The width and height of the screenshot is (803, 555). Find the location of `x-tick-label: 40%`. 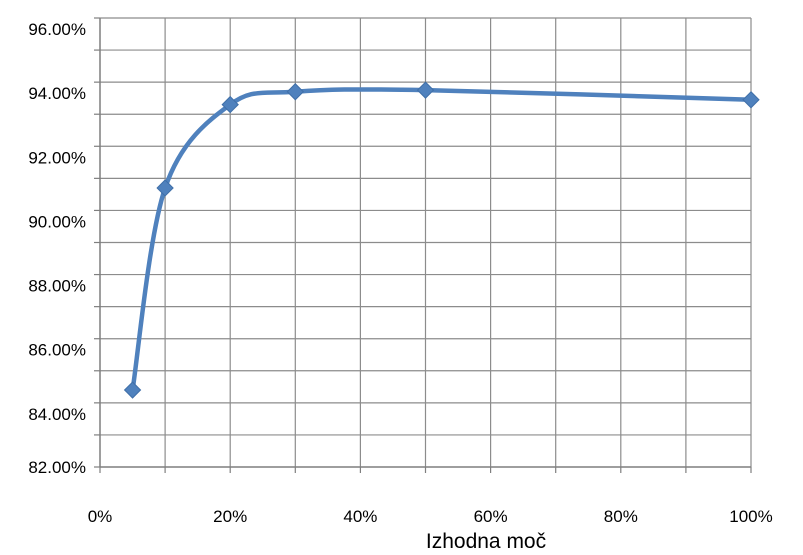

x-tick-label: 40% is located at coordinates (360, 516).